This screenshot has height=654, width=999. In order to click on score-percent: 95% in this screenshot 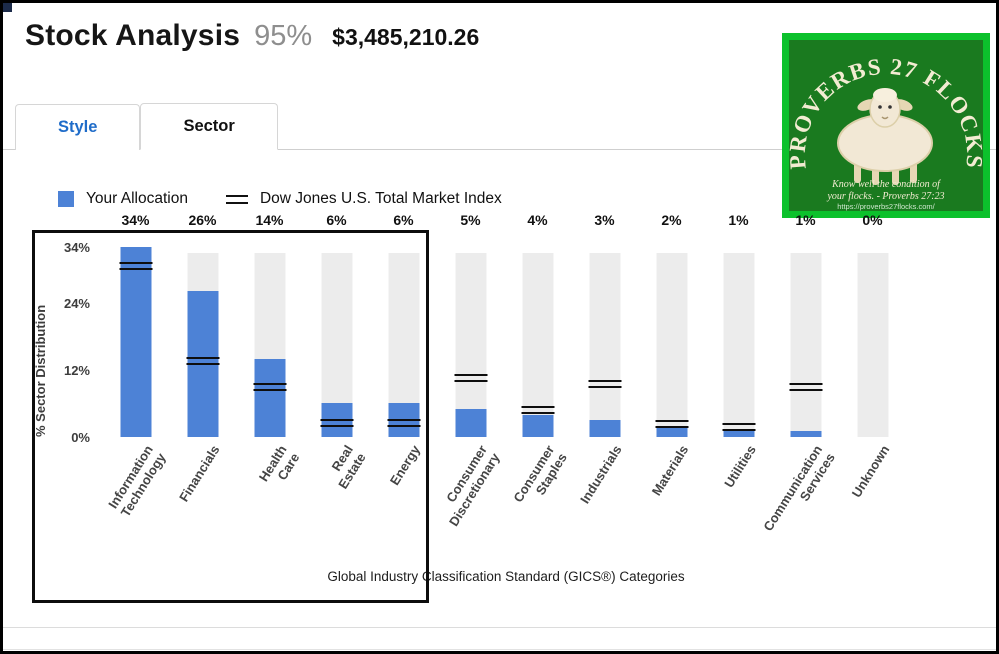, I will do `click(283, 36)`.